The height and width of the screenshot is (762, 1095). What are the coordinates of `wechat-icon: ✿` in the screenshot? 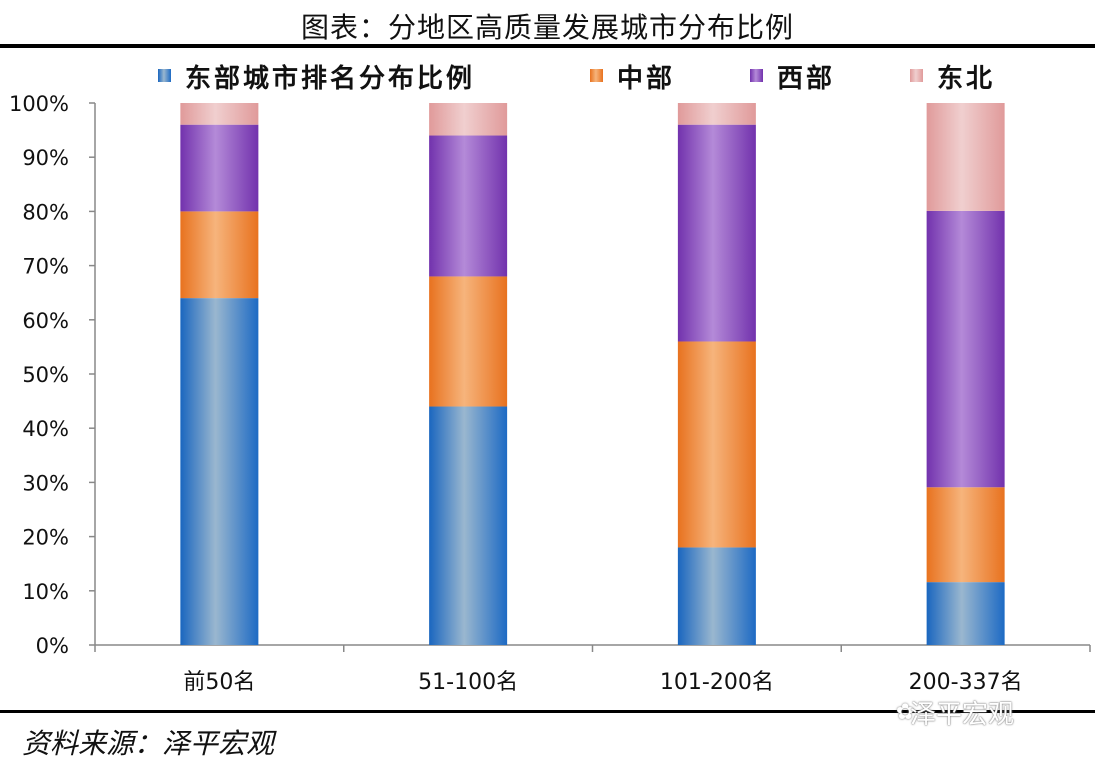 It's located at (905, 712).